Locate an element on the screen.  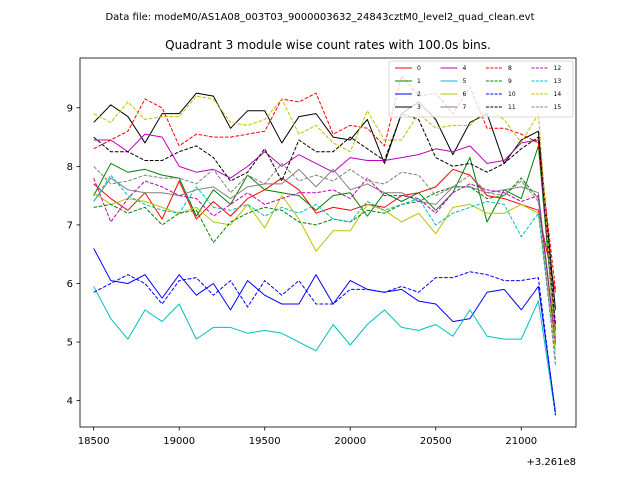
legend-label-10: 10 is located at coordinates (512, 94).